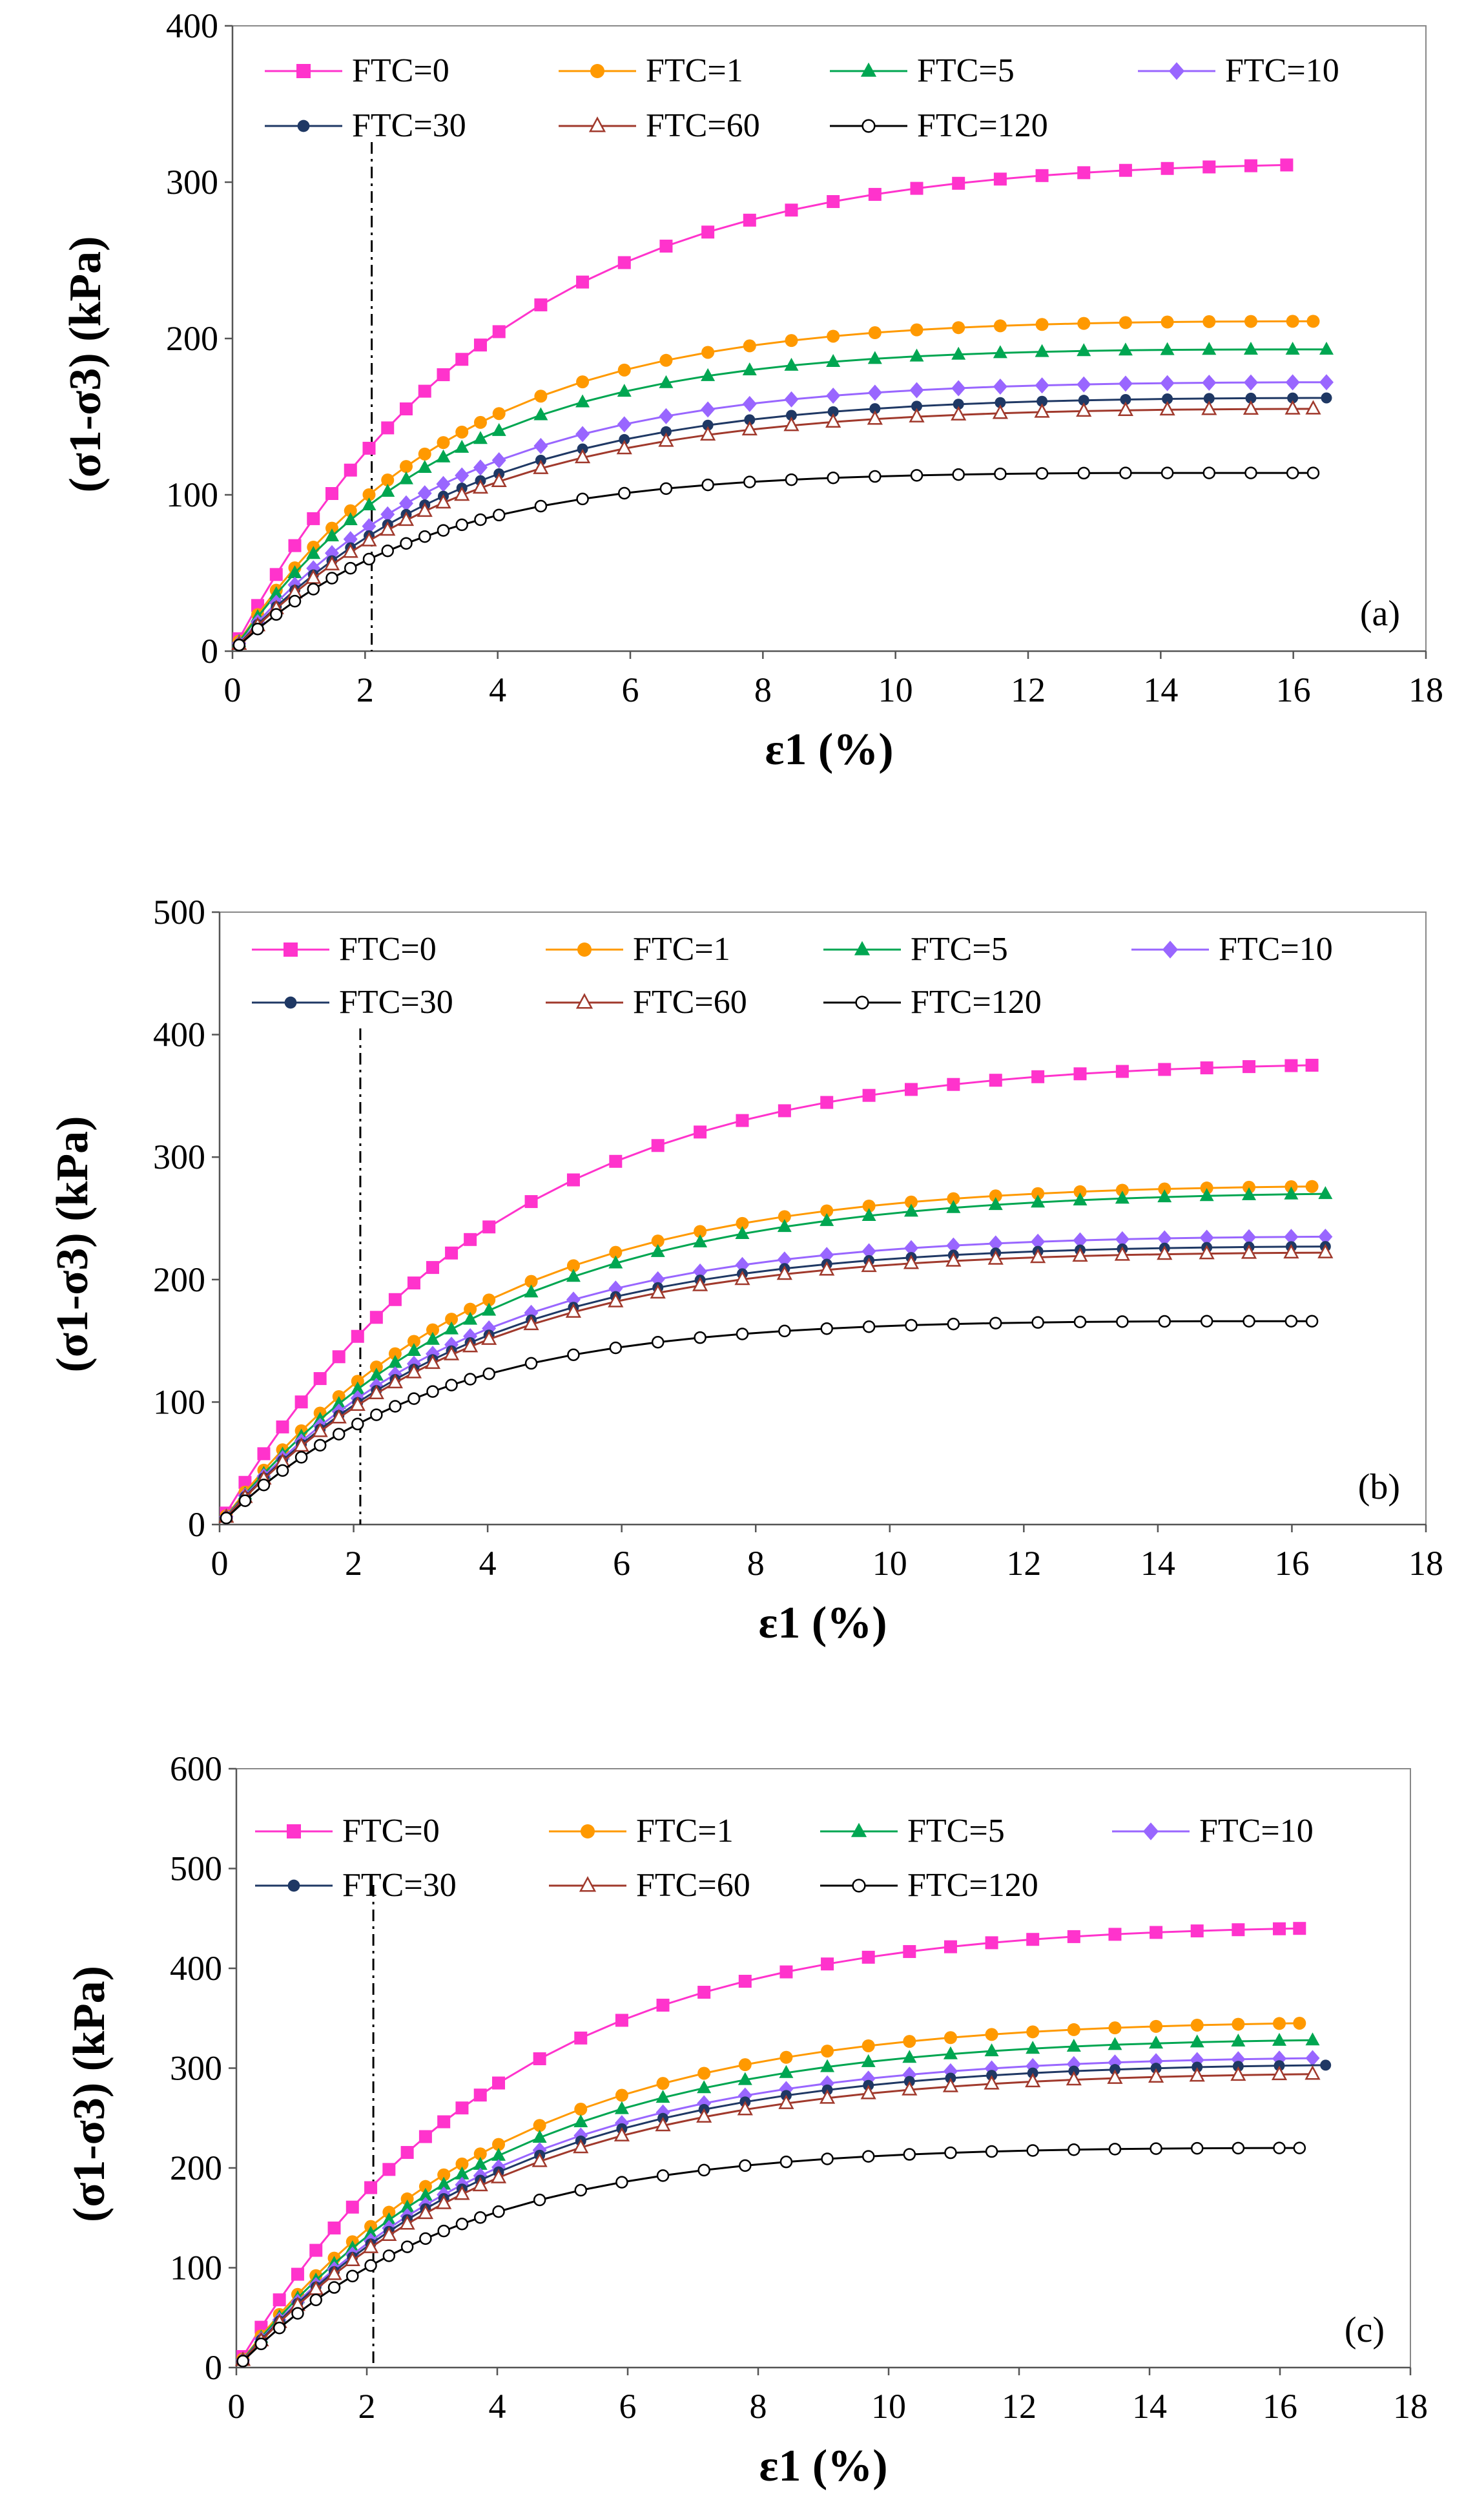 This screenshot has width=1475, height=2520. Describe the element at coordinates (213, 2367) in the screenshot. I see `y-tick-label: 0` at that location.